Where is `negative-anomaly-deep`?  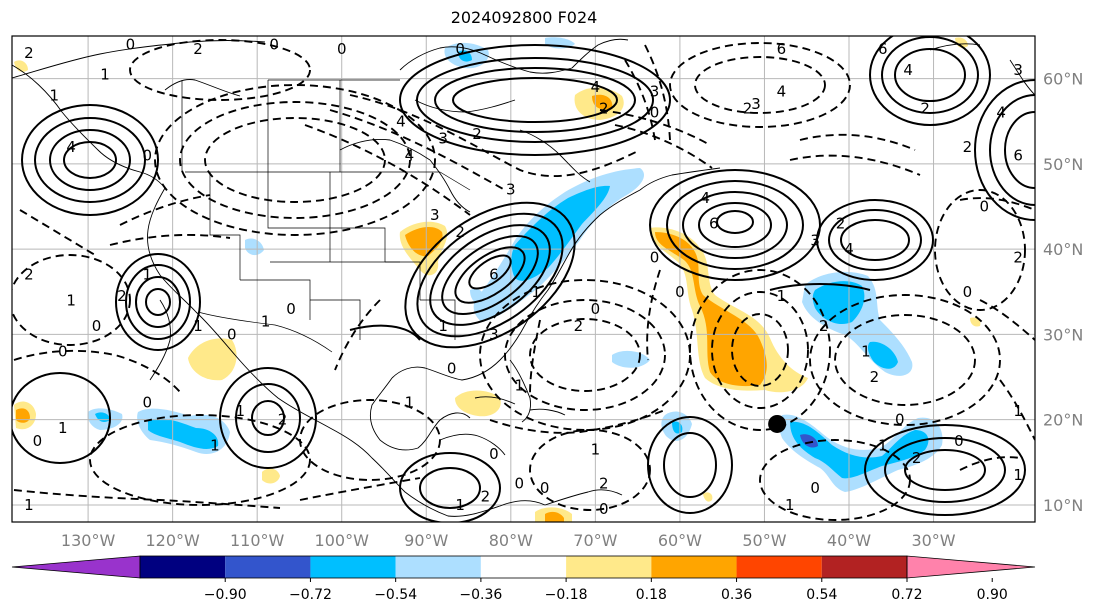
negative-anomaly-deep is located at coordinates (809, 441).